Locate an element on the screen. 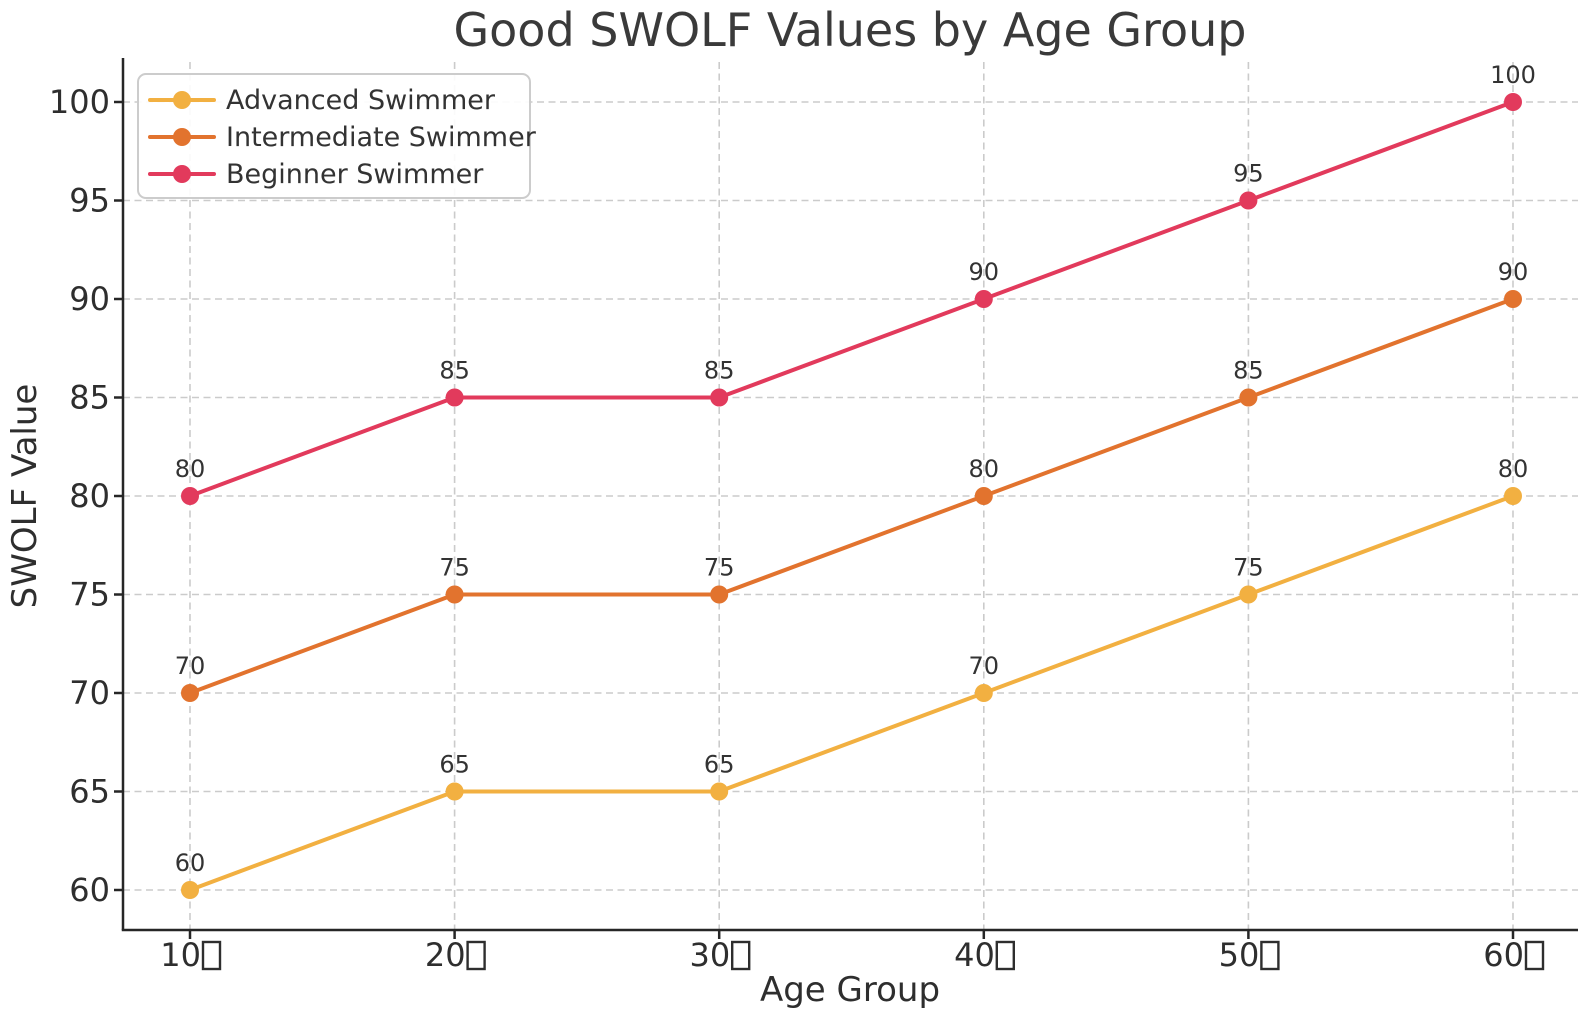 The image size is (1588, 1022). legend-item-intermediate-swimmer: Intermediate Swimmer is located at coordinates (342, 137).